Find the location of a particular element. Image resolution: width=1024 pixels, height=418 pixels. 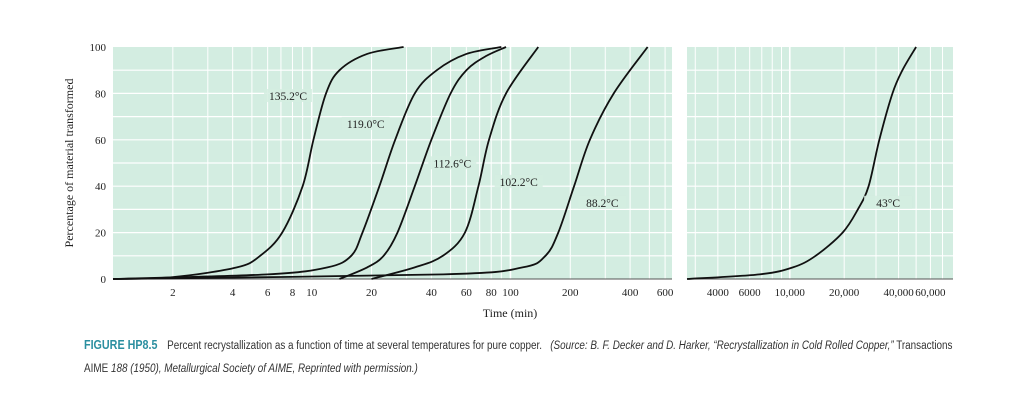

x-tick-label: 4 is located at coordinates (233, 293).